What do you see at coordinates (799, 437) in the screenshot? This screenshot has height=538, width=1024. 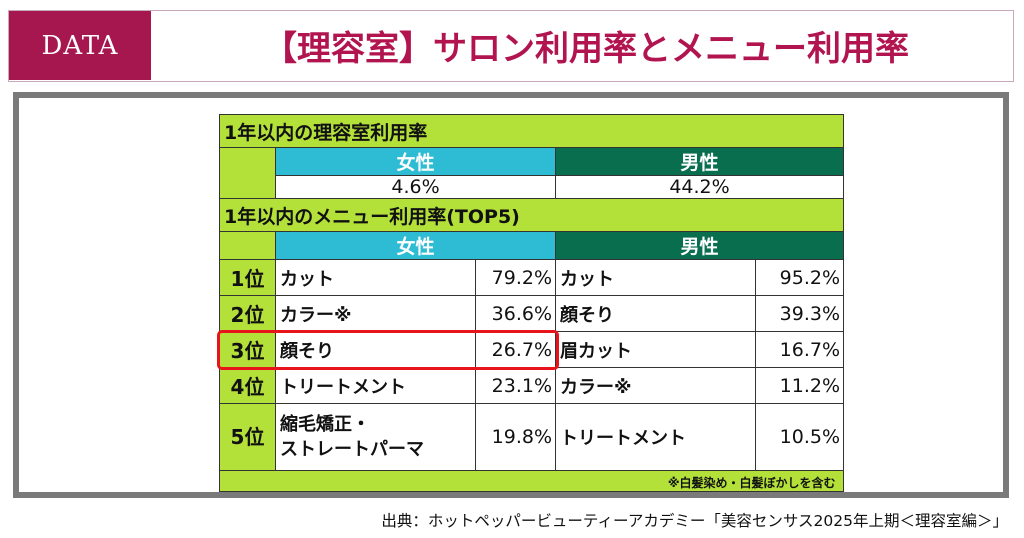 I see `male-pct: 10.5%` at bounding box center [799, 437].